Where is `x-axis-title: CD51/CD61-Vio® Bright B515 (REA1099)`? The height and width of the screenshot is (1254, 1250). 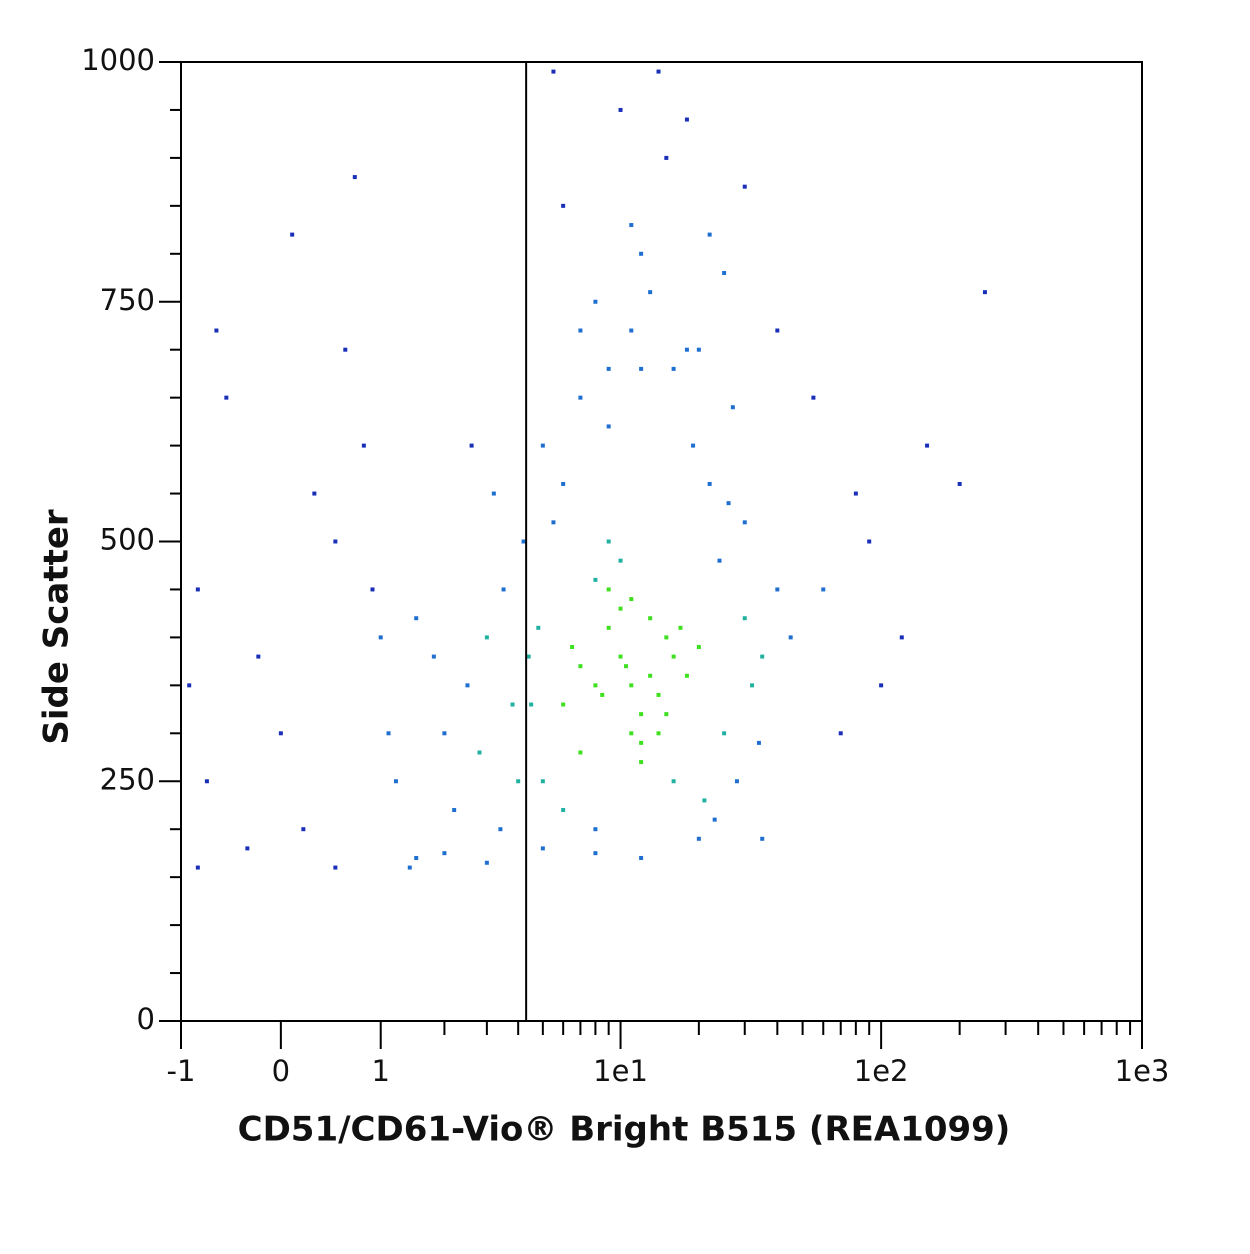
x-axis-title: CD51/CD61-Vio® Bright B515 (REA1099) is located at coordinates (624, 1130).